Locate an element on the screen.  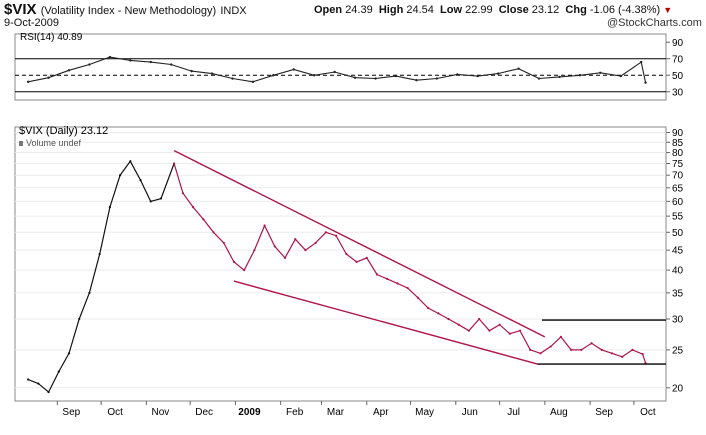
month-tick-label: Jun is located at coordinates (470, 412).